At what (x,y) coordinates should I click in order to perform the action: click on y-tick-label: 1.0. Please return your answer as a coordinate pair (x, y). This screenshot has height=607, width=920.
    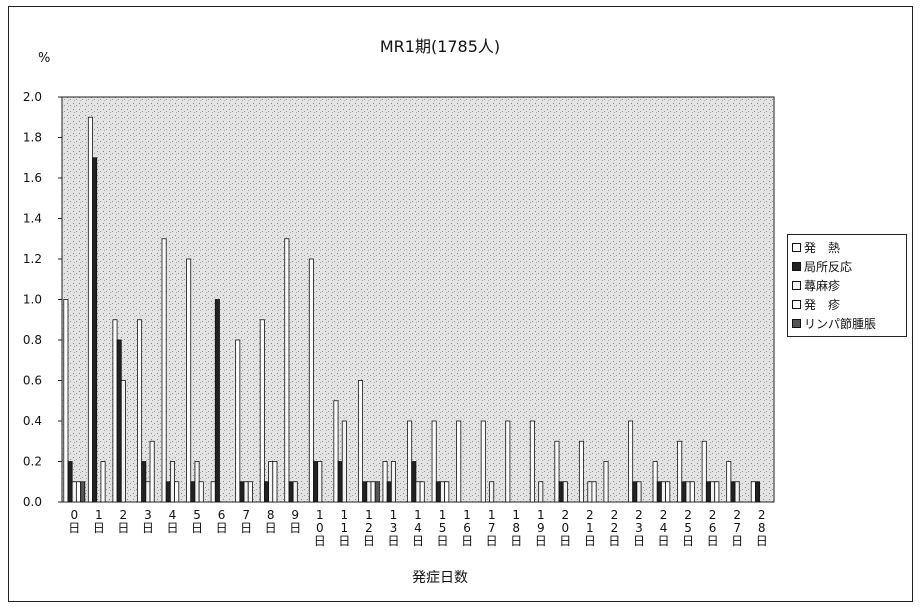
    Looking at the image, I should click on (32, 300).